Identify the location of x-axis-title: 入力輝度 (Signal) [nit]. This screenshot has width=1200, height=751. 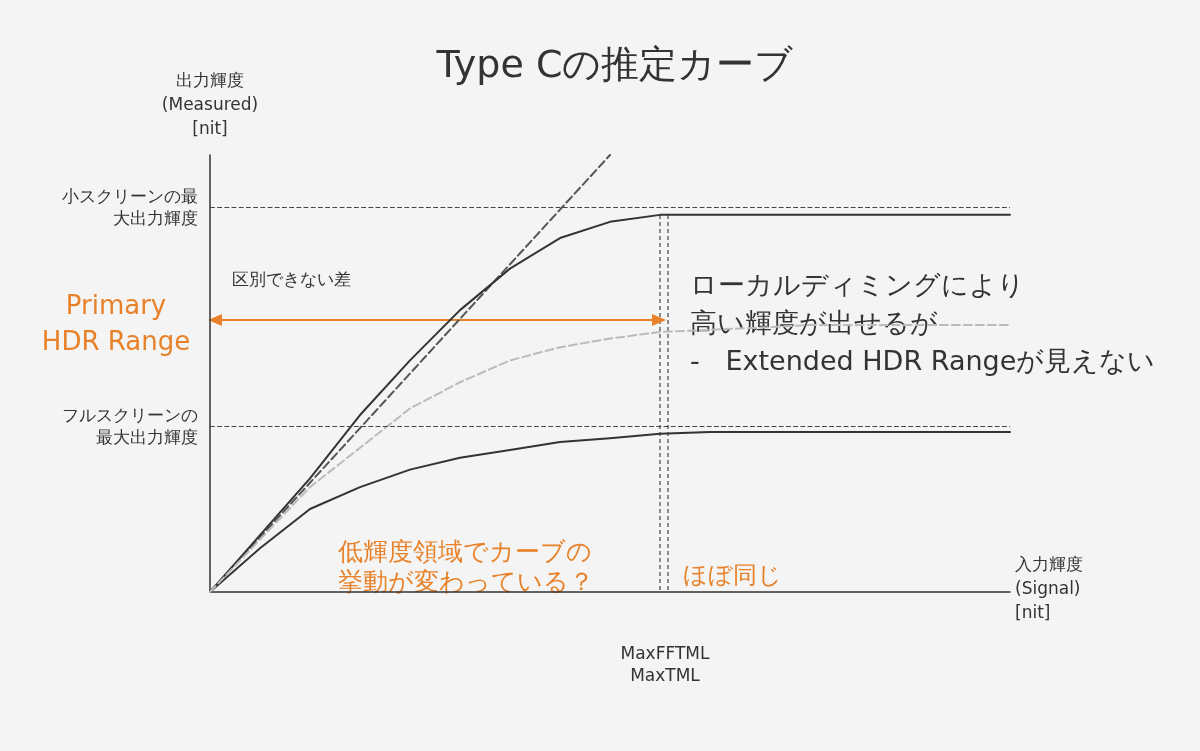
(1049, 588).